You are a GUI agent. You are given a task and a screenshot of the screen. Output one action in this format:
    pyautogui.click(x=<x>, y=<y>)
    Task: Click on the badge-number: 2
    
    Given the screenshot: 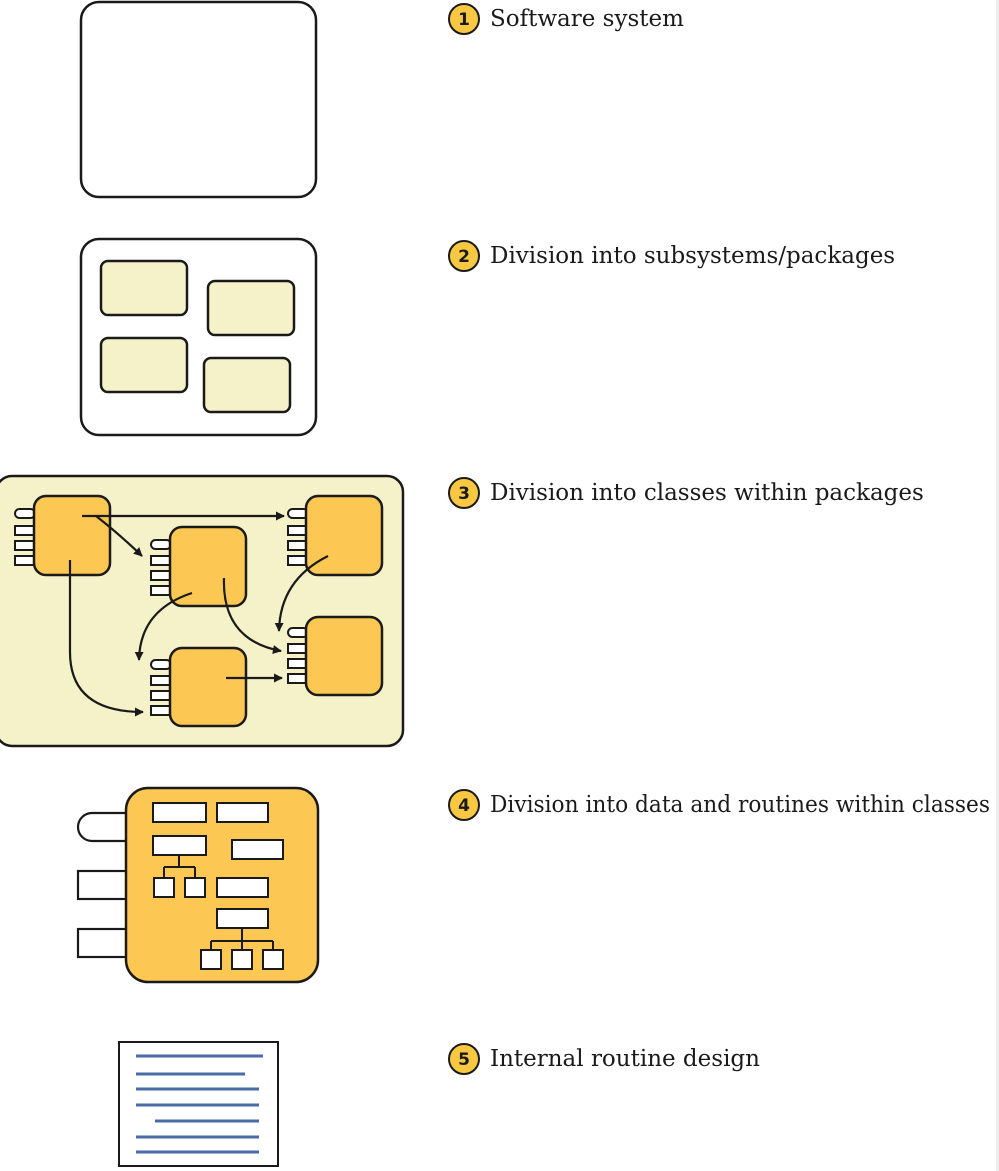 What is the action you would take?
    pyautogui.click(x=464, y=257)
    